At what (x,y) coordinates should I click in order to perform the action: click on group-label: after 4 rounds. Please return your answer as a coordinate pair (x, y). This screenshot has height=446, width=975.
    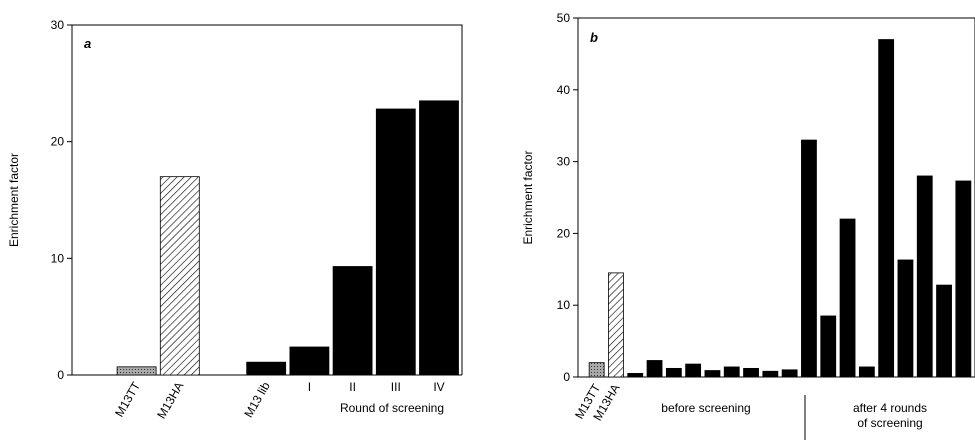
    Looking at the image, I should click on (890, 408).